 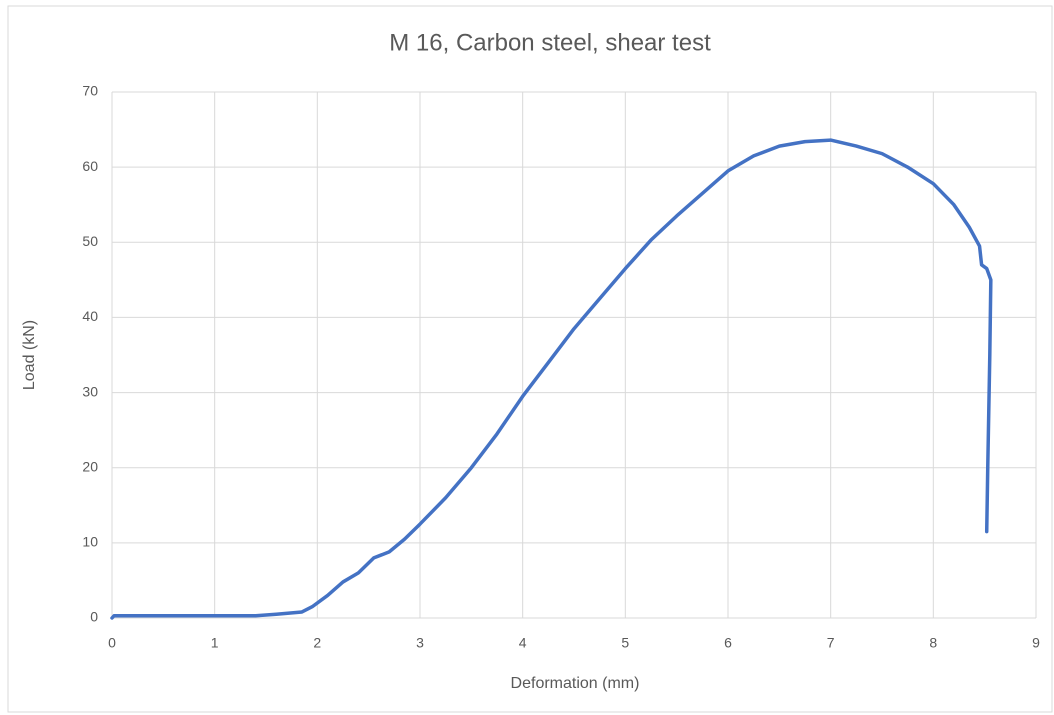 I want to click on y-tick-label: 50, so click(x=90, y=241).